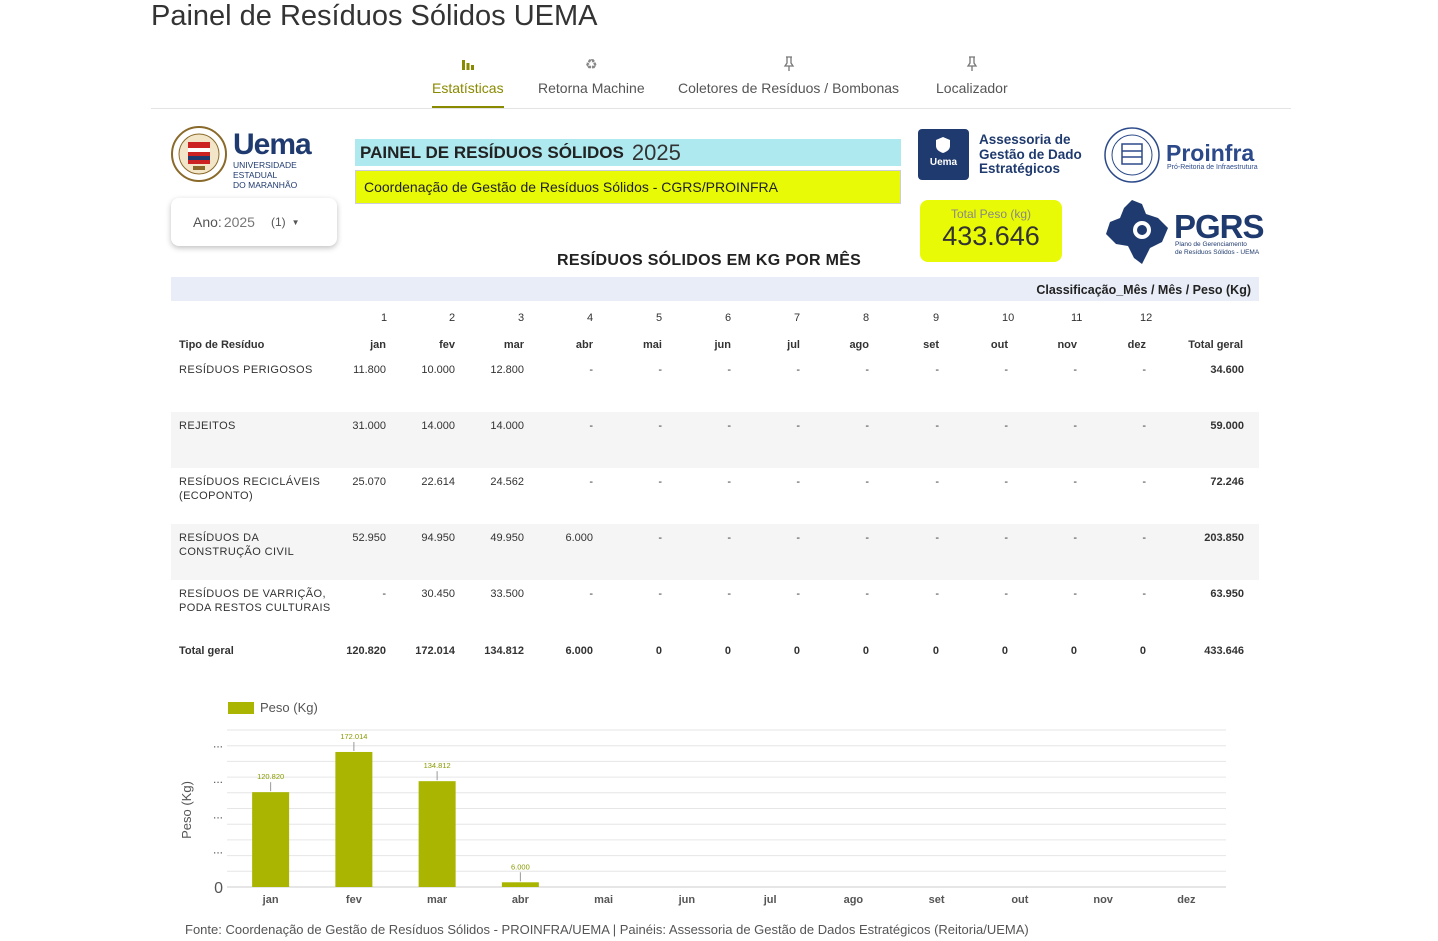 The height and width of the screenshot is (941, 1438). Describe the element at coordinates (270, 900) in the screenshot. I see `x-tick-label: jan` at that location.